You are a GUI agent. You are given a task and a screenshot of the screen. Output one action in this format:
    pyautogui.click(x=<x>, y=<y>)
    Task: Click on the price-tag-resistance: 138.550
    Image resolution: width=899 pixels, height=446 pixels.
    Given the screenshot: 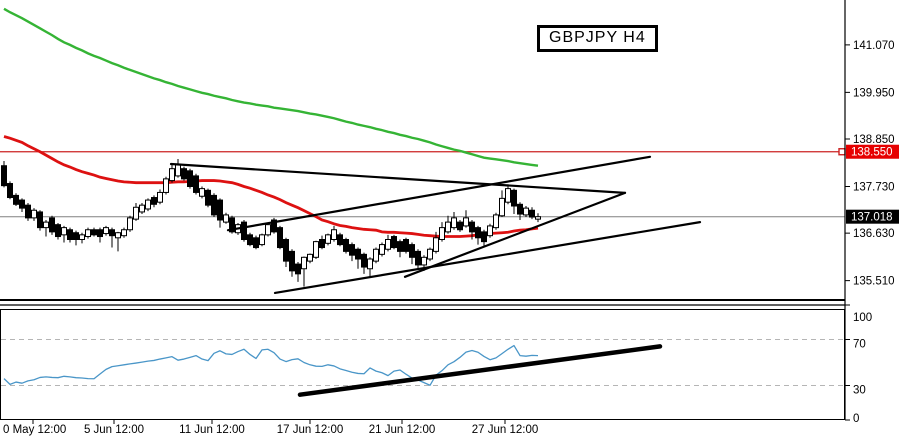 What is the action you would take?
    pyautogui.click(x=872, y=151)
    